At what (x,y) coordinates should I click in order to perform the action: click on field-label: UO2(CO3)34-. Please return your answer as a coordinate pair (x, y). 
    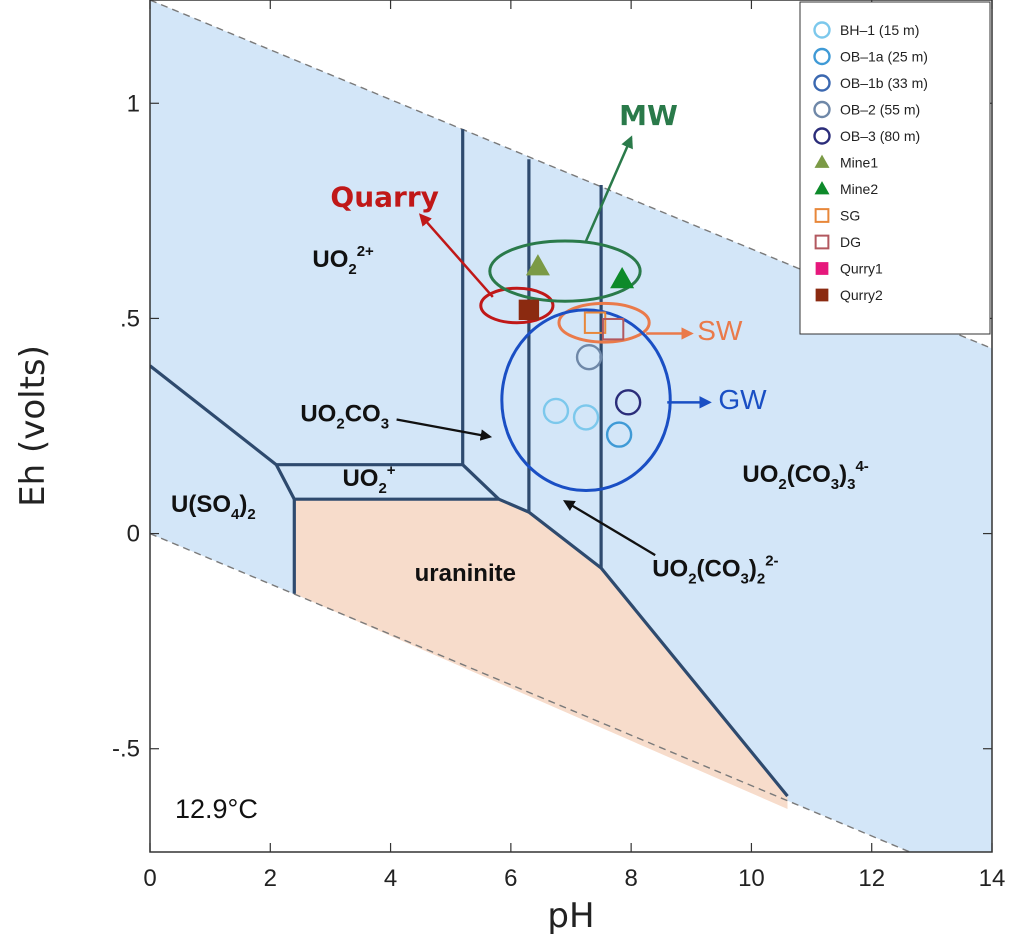
    Looking at the image, I should click on (805, 475).